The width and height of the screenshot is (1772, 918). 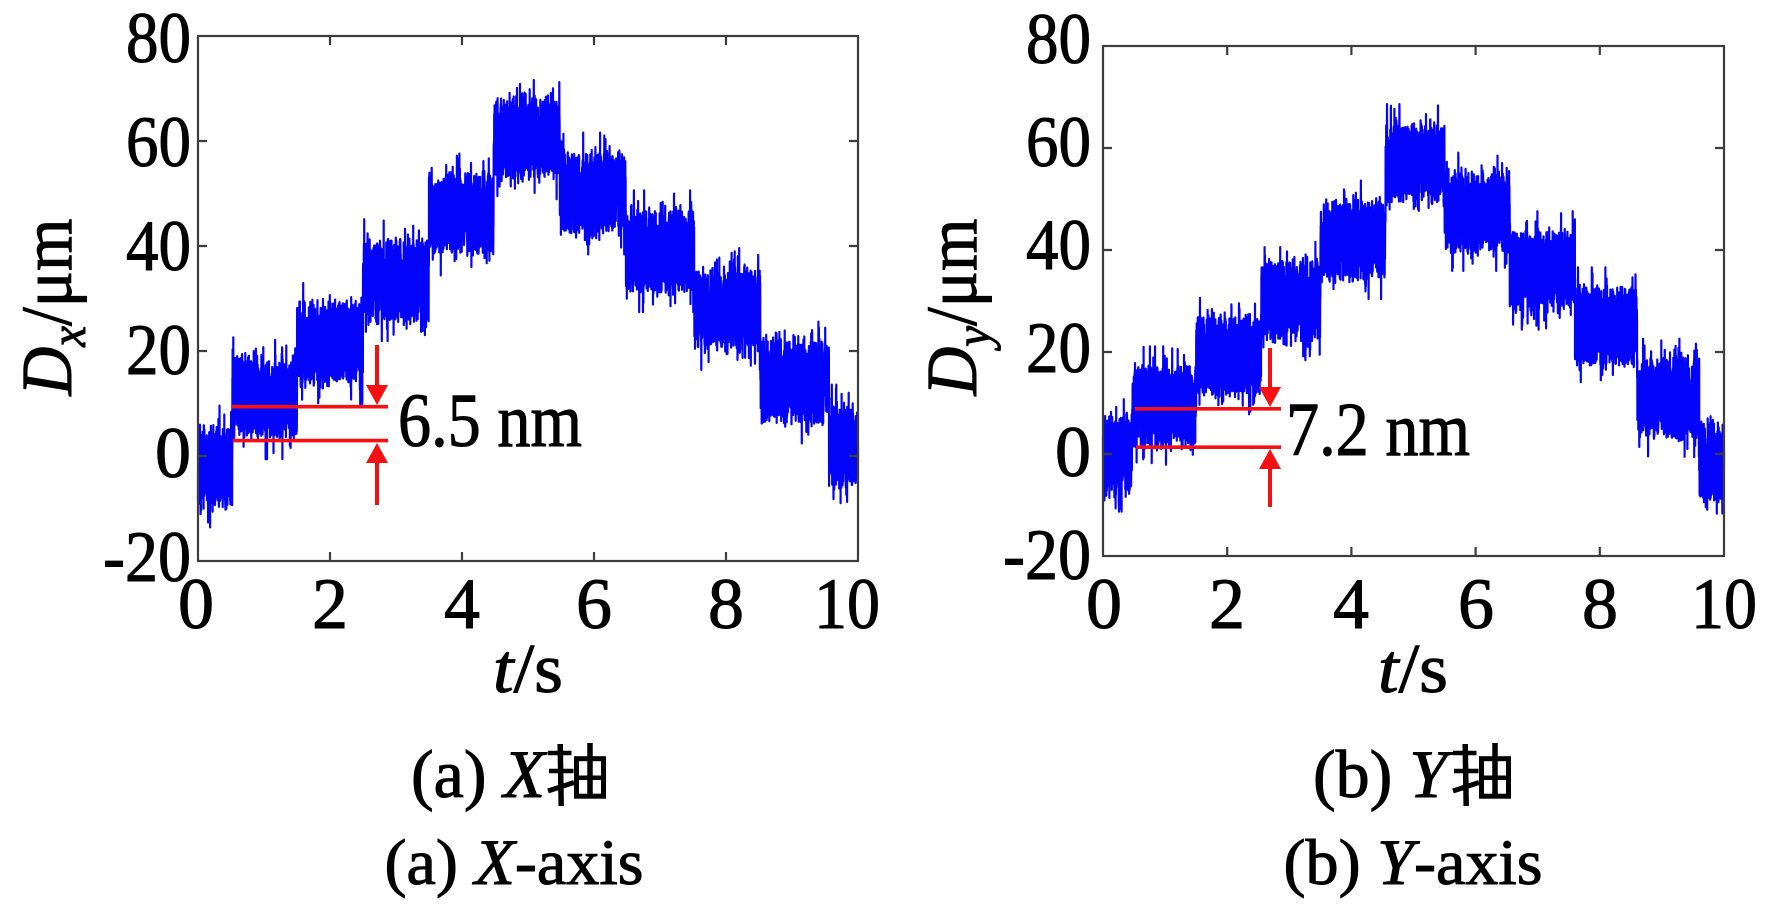 What do you see at coordinates (514, 863) in the screenshot?
I see `svg-text: (a) X-axis` at bounding box center [514, 863].